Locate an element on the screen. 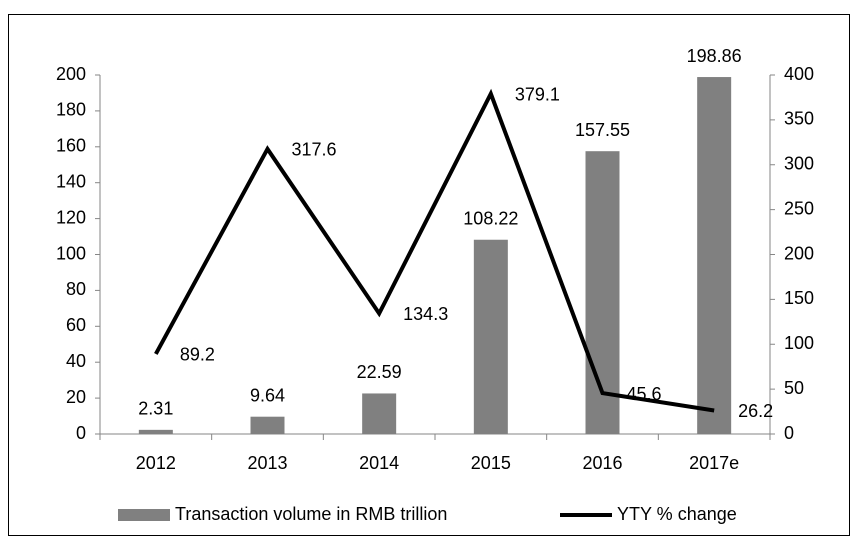  legend-label: Transaction volume in RMB trillion is located at coordinates (311, 514).